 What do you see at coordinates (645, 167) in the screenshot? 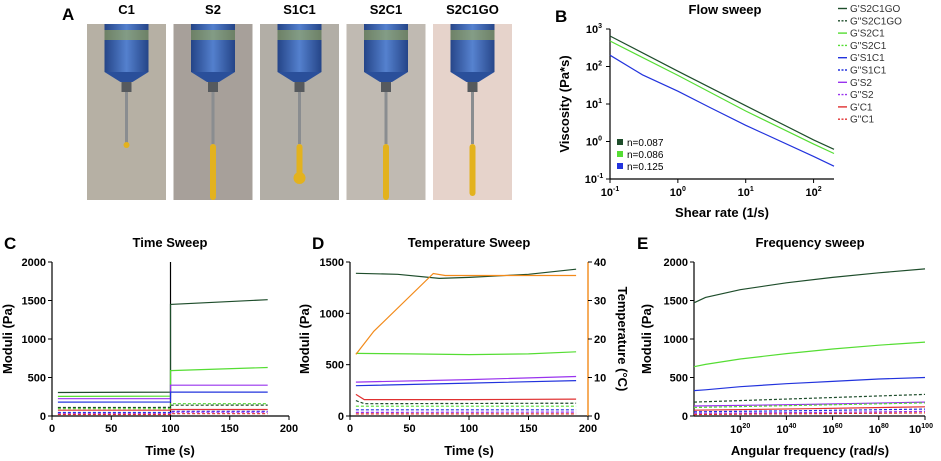
I see `flow-index-annotation: n=0.125` at bounding box center [645, 167].